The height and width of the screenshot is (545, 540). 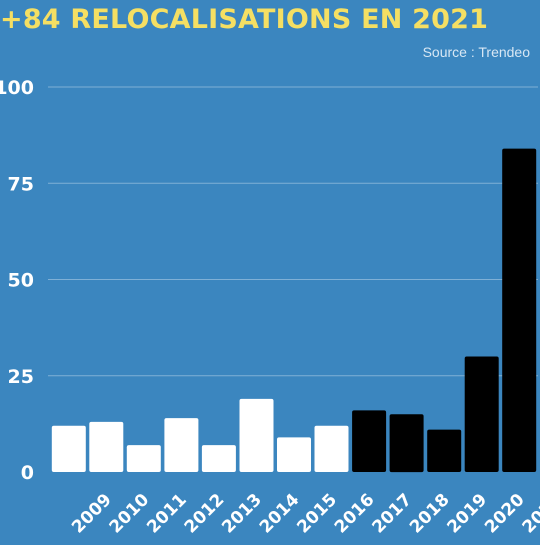 I want to click on bar-2010, so click(x=106, y=446).